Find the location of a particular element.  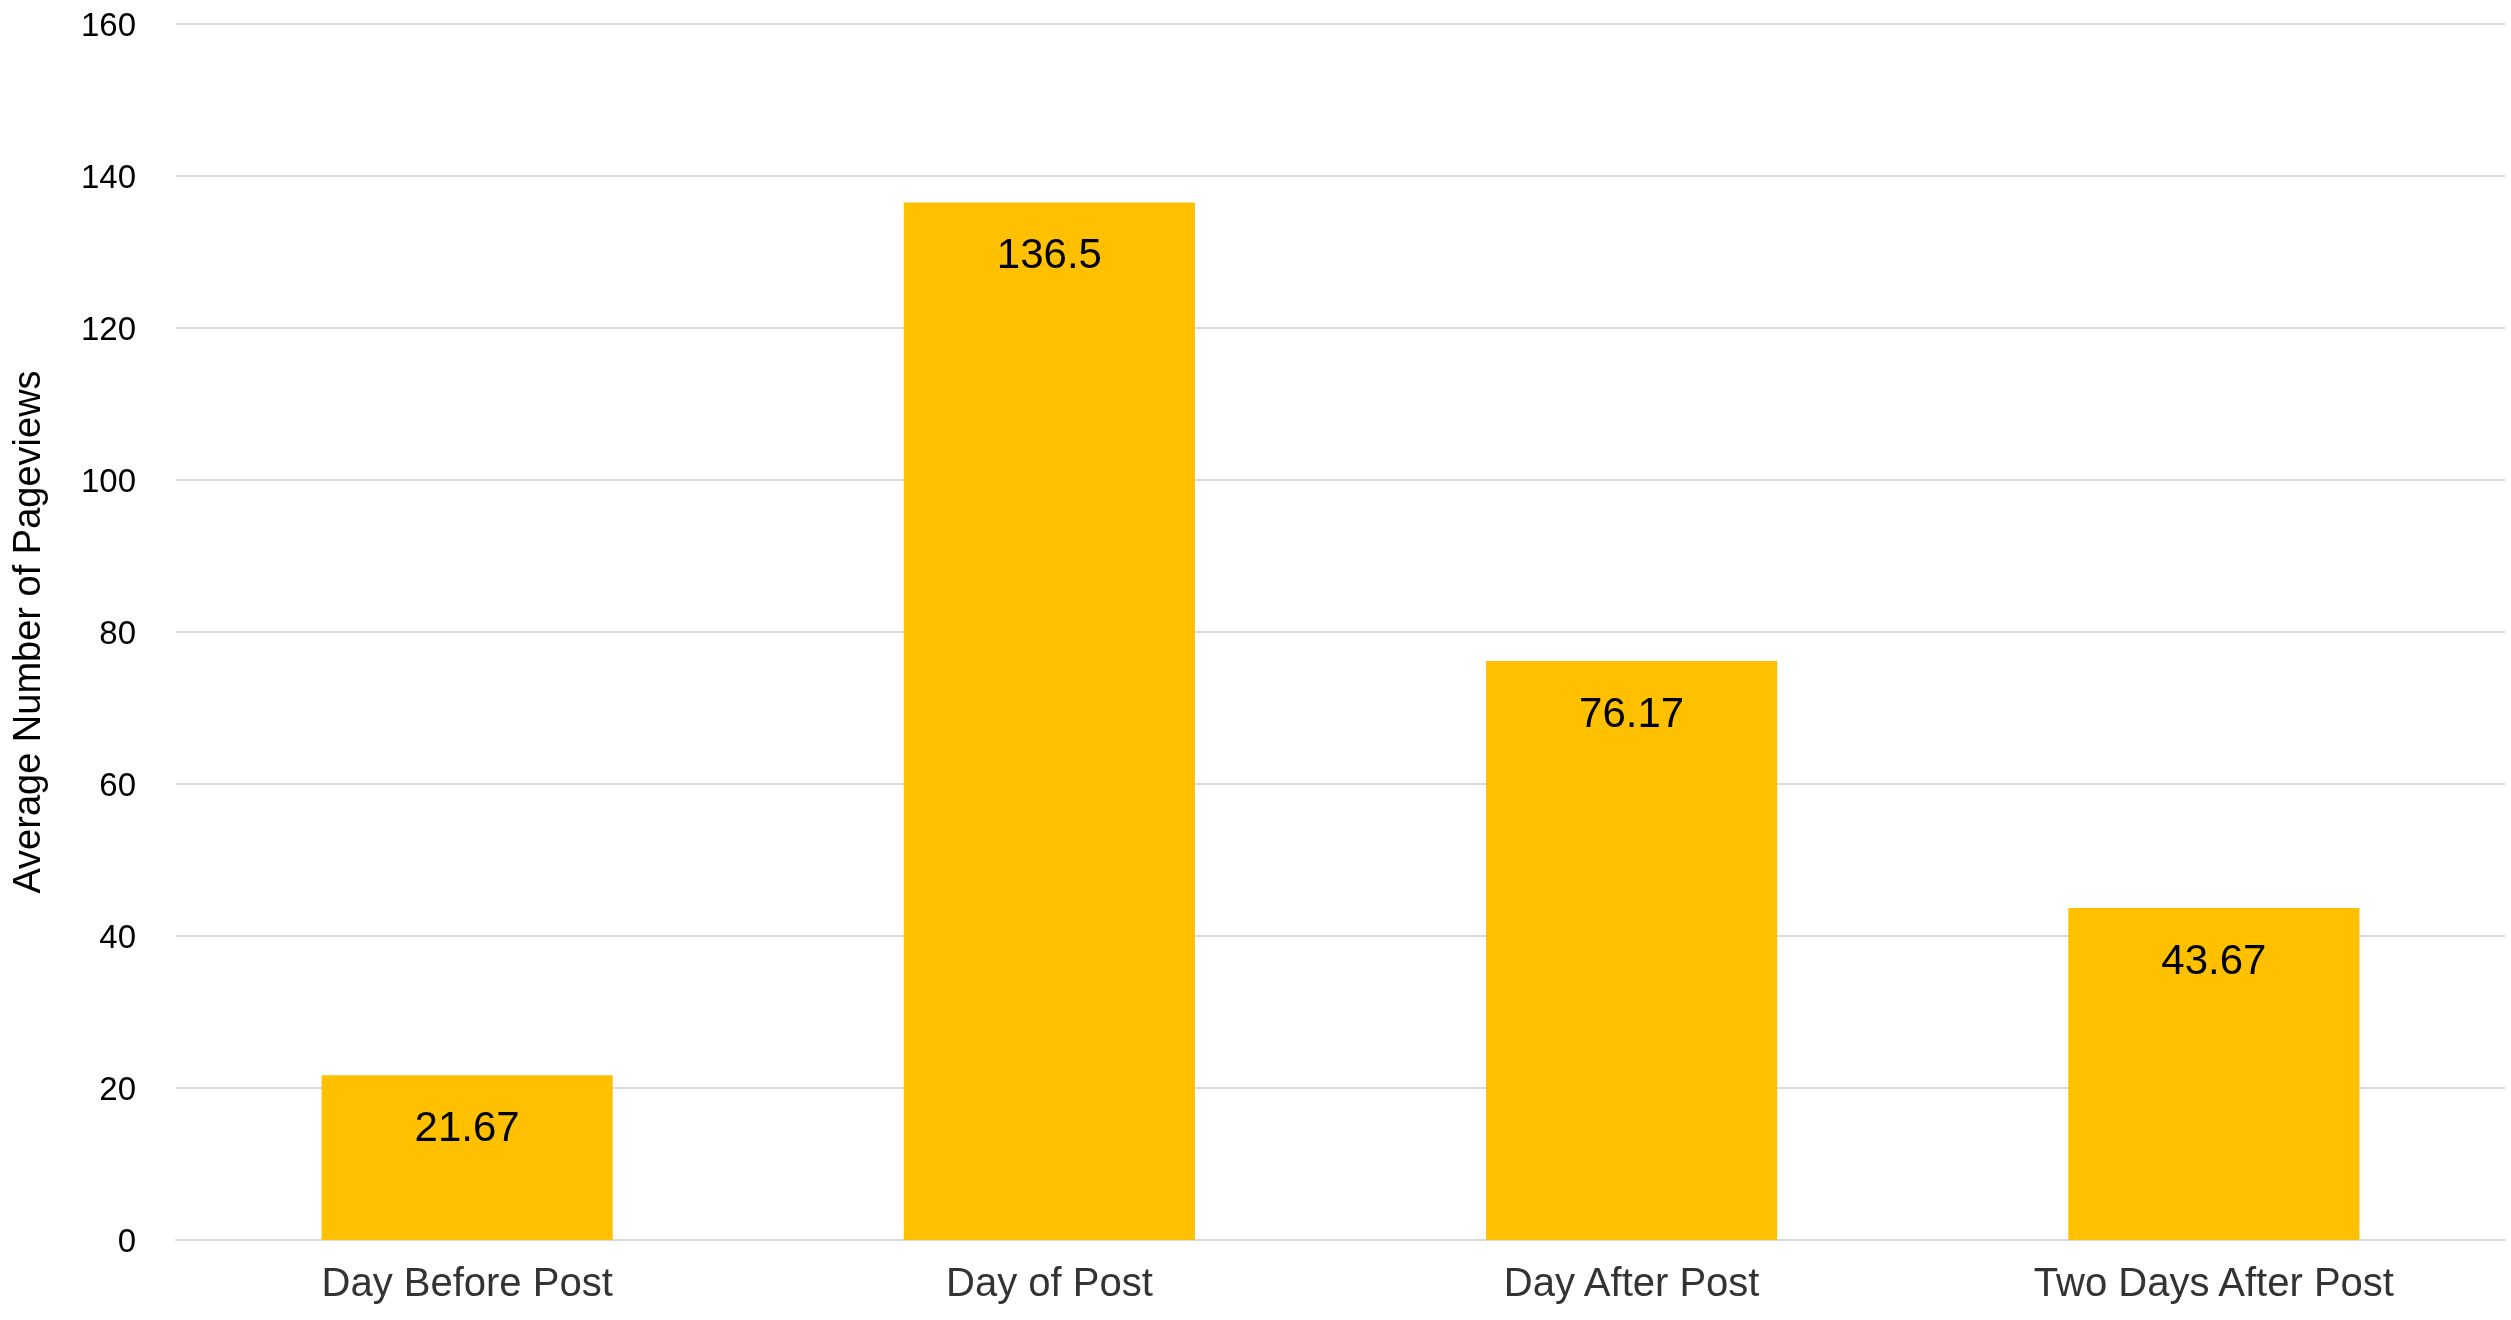

data-label: 43.67 is located at coordinates (2214, 959).